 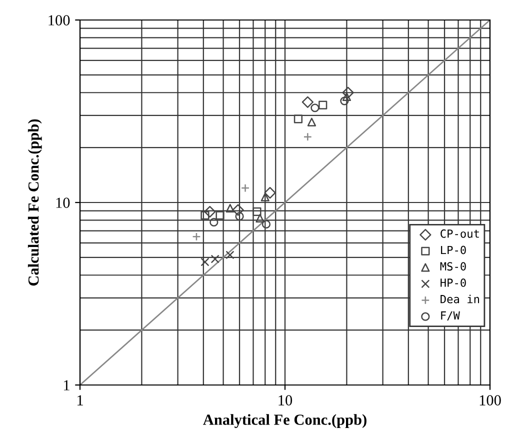 I want to click on legend-label: MS-0, so click(x=453, y=266).